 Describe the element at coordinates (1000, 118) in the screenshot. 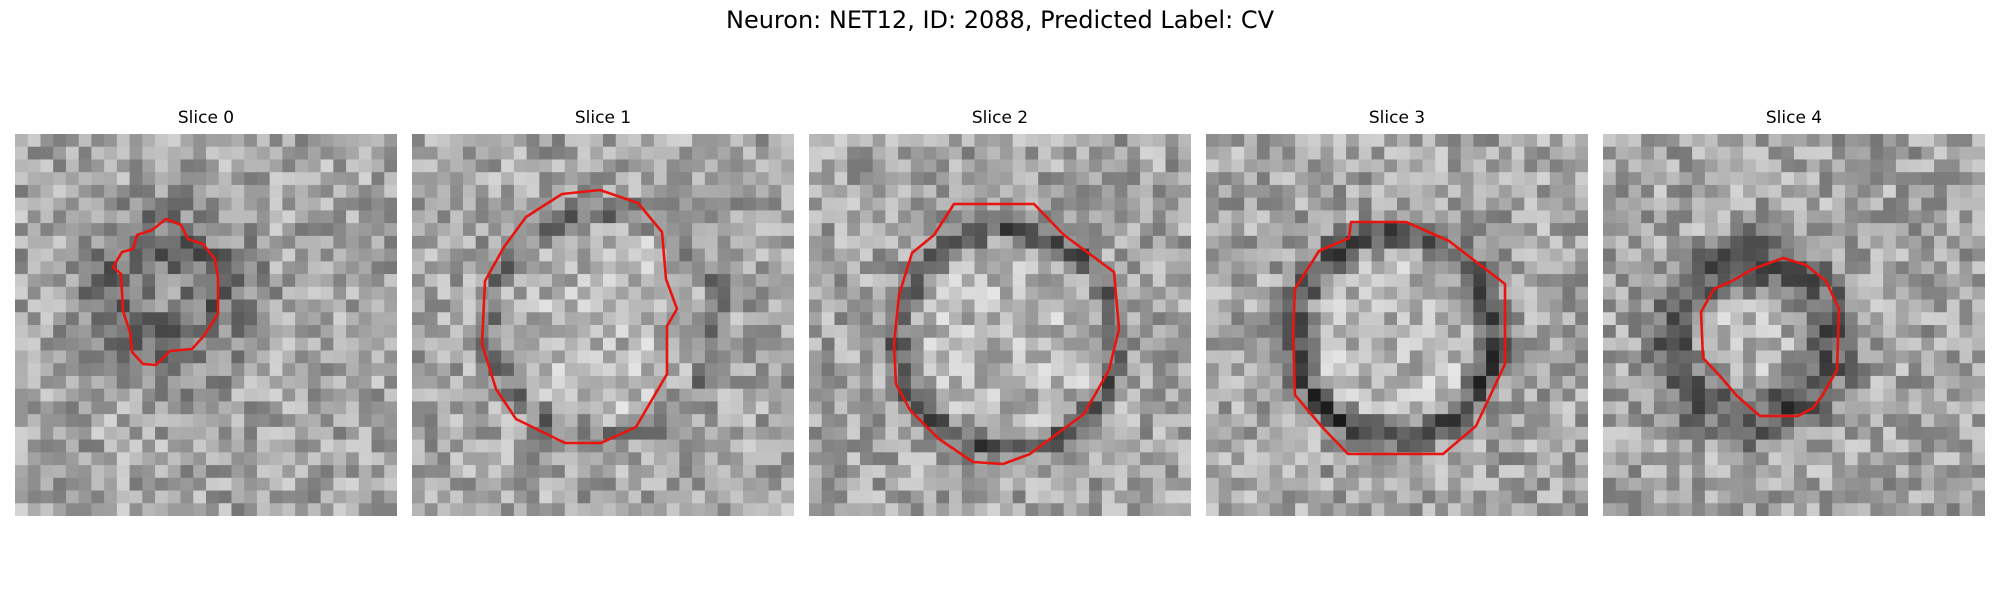

I see `slice-title: Slice 2` at that location.